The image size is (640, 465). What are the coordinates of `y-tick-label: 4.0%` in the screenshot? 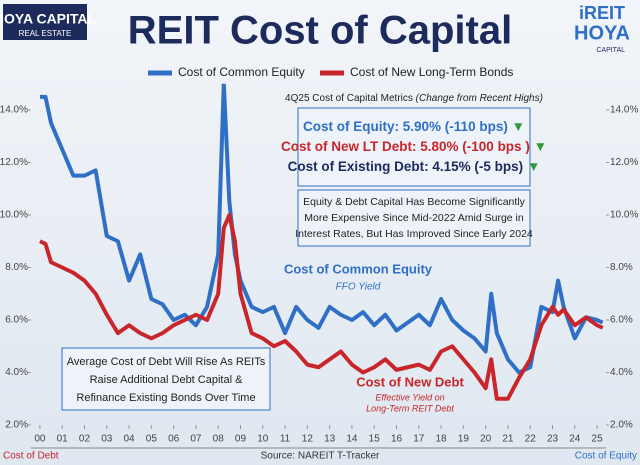 It's located at (16, 372).